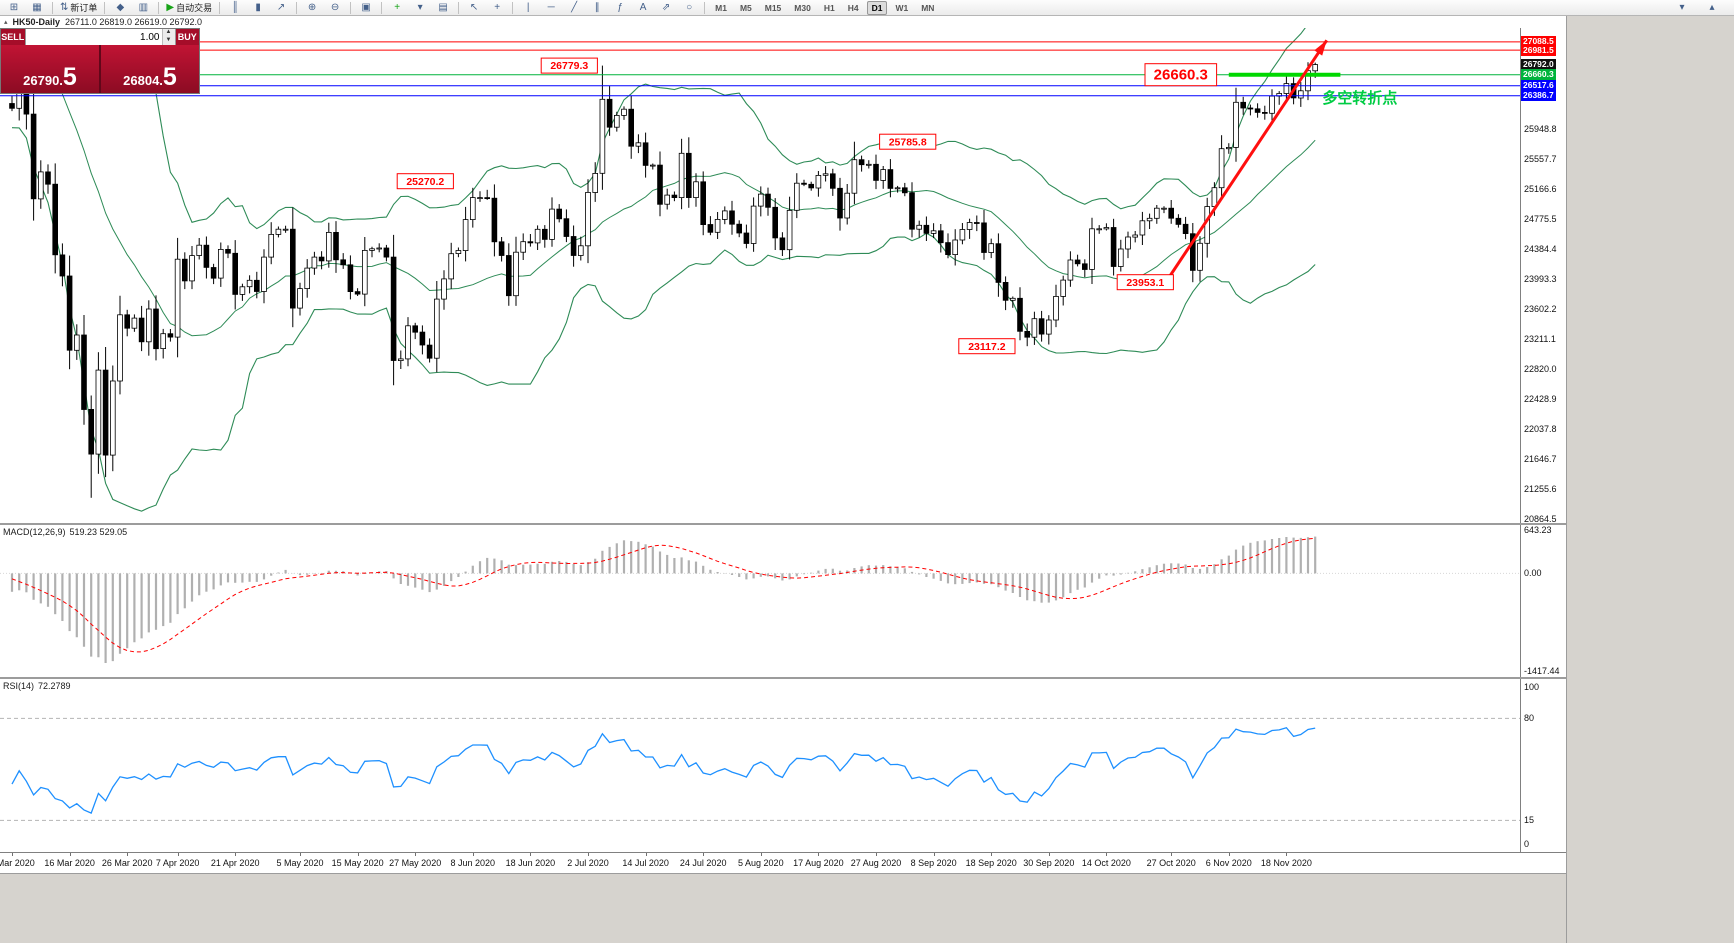  I want to click on date-label: 21 Apr 2020, so click(235, 863).